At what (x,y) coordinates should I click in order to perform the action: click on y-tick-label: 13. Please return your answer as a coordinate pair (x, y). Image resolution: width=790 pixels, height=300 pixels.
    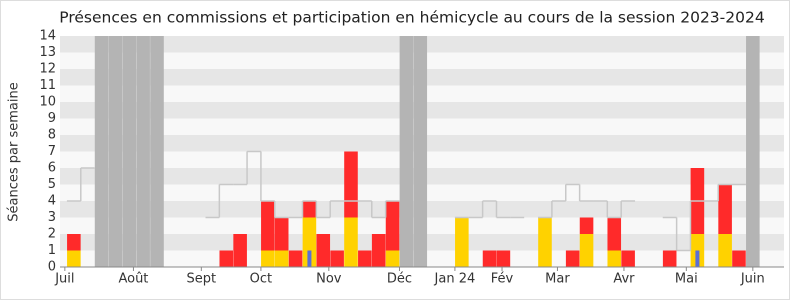
    Looking at the image, I should click on (47, 52).